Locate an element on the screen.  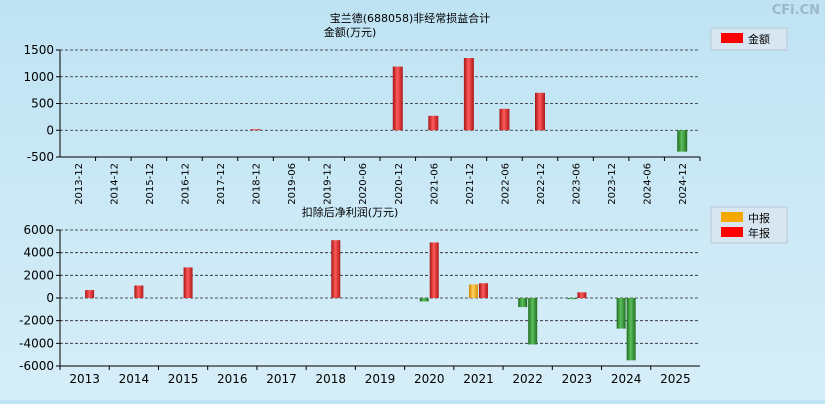
x-tick-label: 2025 is located at coordinates (675, 379).